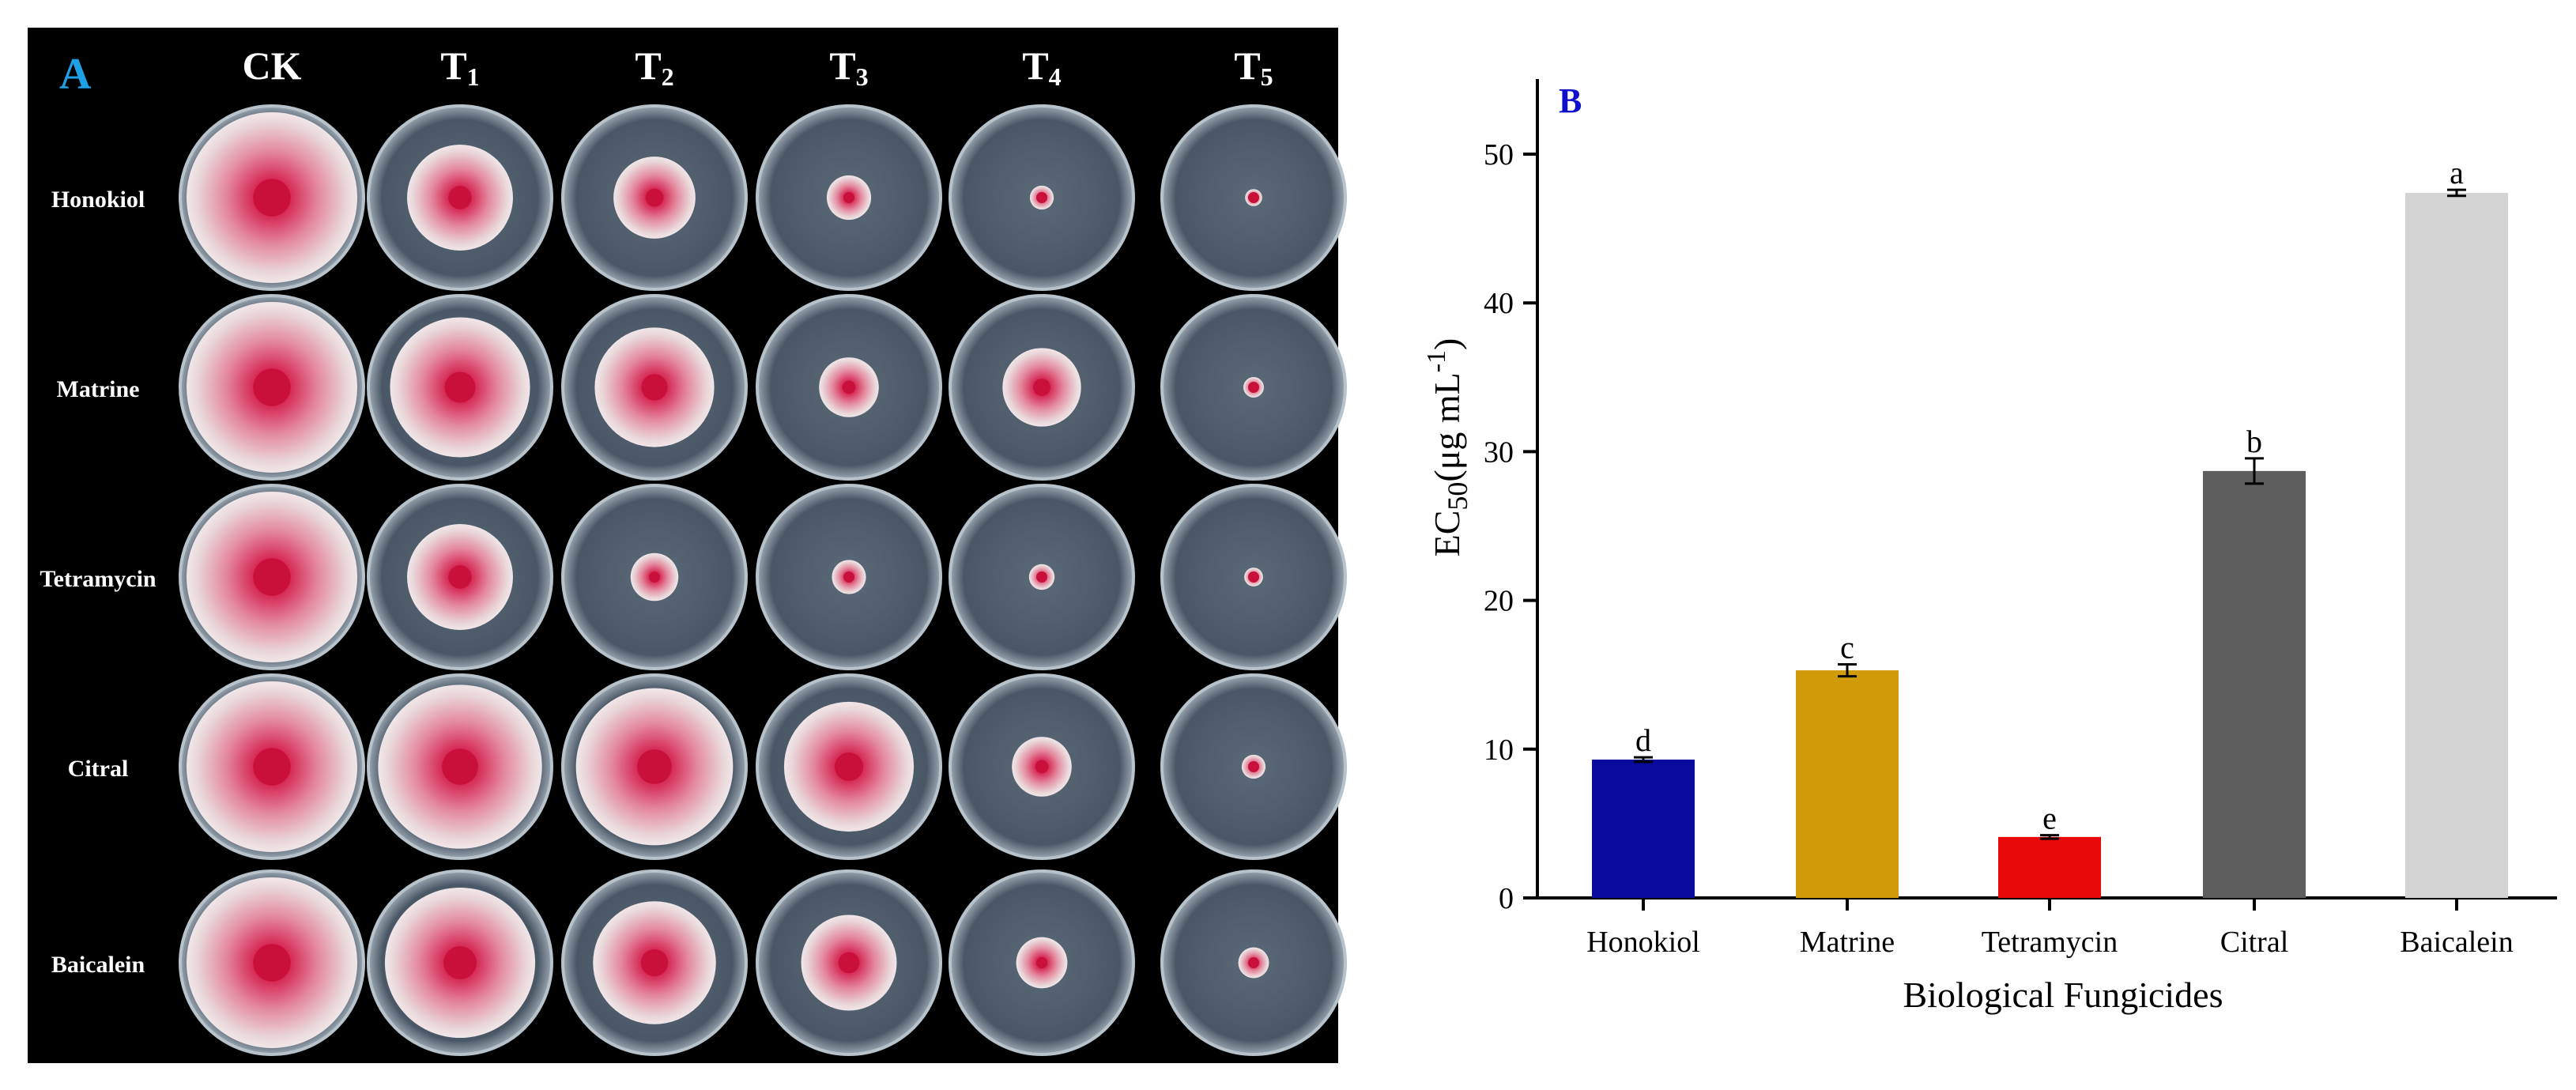  Describe the element at coordinates (1041, 67) in the screenshot. I see `column-header-t4: T4` at that location.